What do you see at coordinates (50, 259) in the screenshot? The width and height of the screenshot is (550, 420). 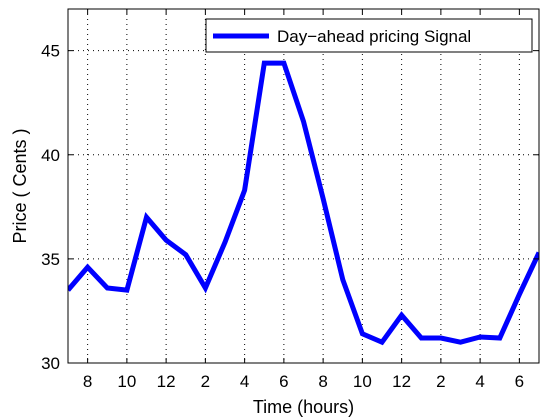 I see `y-tick-label: 35` at bounding box center [50, 259].